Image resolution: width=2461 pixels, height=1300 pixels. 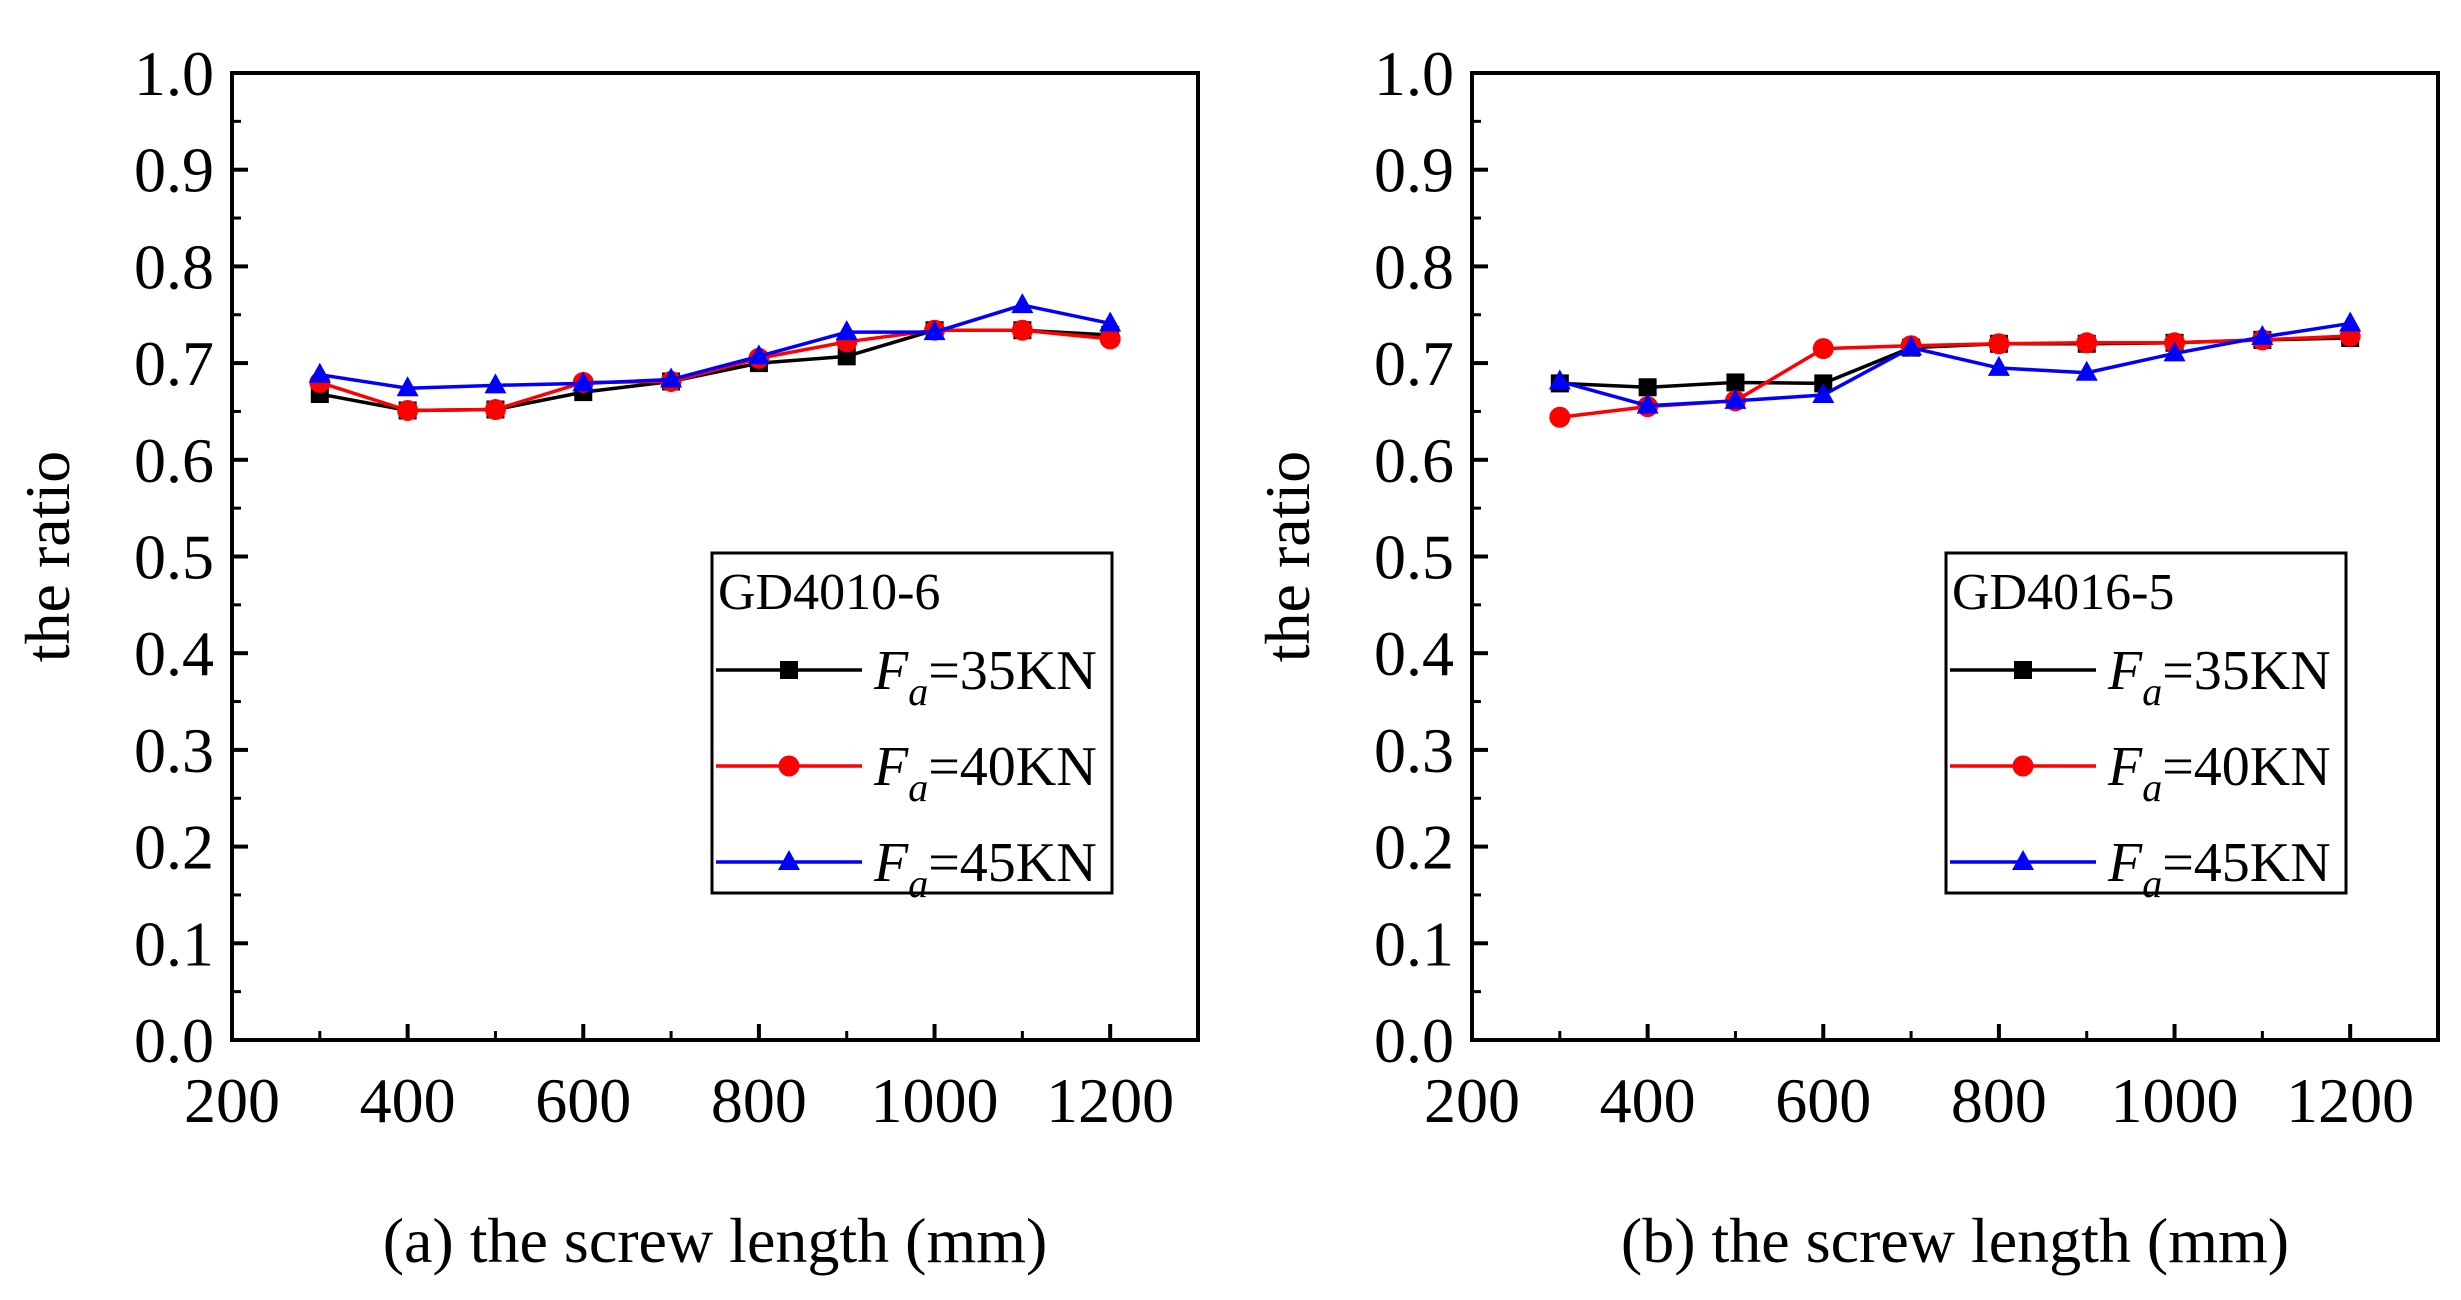 I want to click on legend-title: GD4010-6, so click(x=829, y=592).